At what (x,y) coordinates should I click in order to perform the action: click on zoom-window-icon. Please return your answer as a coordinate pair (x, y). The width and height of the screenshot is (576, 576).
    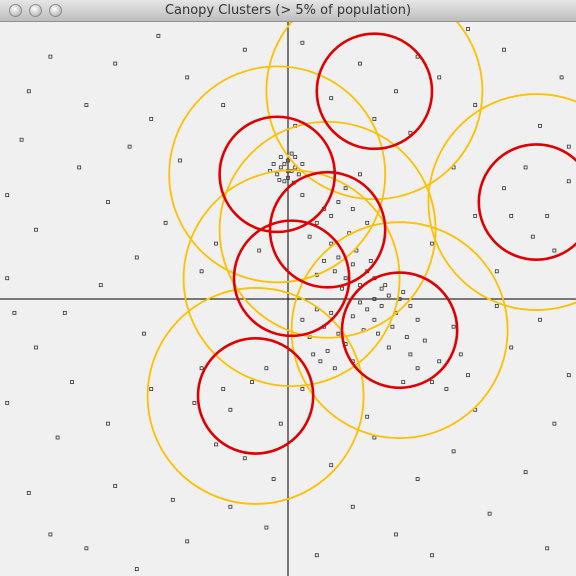
    Looking at the image, I should click on (55, 10).